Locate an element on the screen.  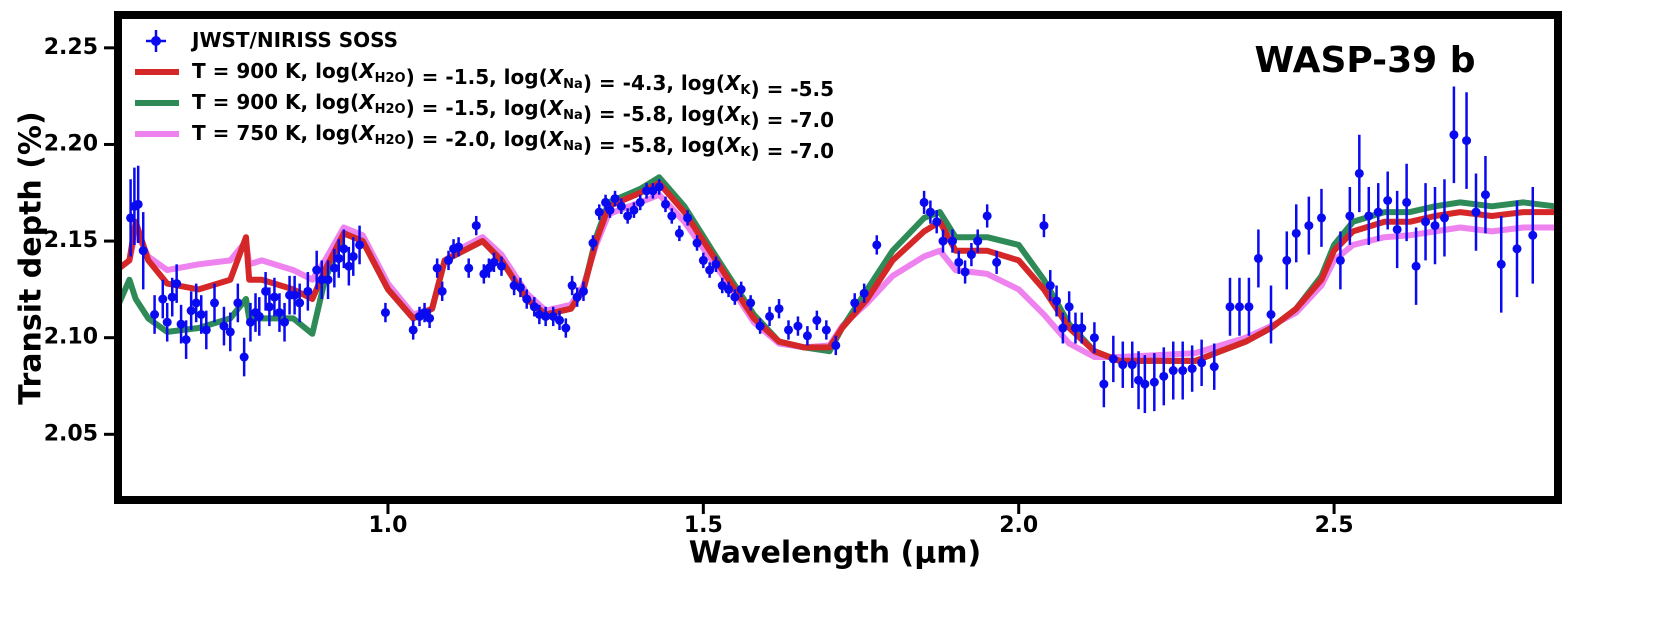
x-axis-label: Wavelength (μm) is located at coordinates (835, 553).